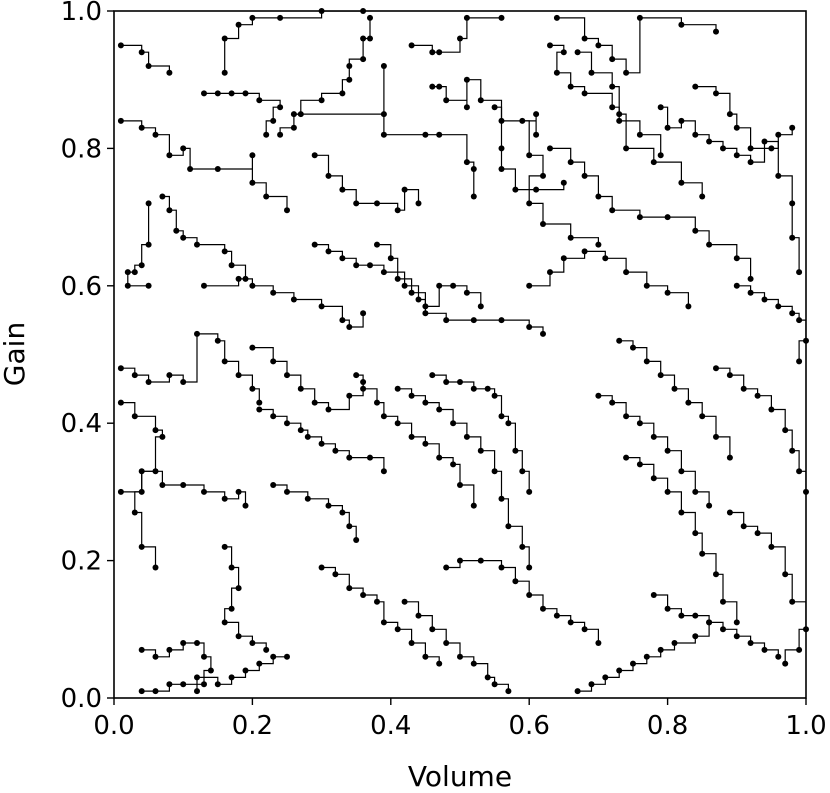  What do you see at coordinates (87, 357) in the screenshot?
I see `y-axis: 0.0 0.2 0.4 0.6 0.8 1.0` at bounding box center [87, 357].